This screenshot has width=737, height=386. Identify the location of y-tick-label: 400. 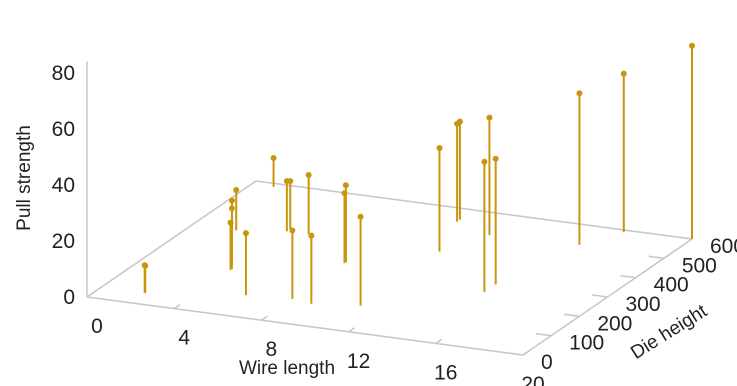
(671, 285).